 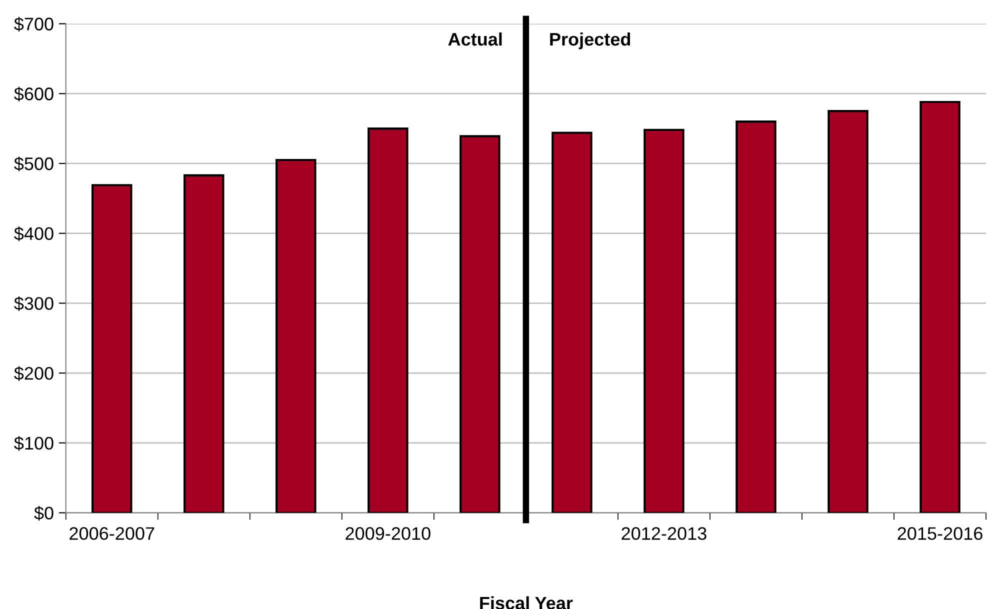 I want to click on y-tick-label: $100, so click(x=34, y=443).